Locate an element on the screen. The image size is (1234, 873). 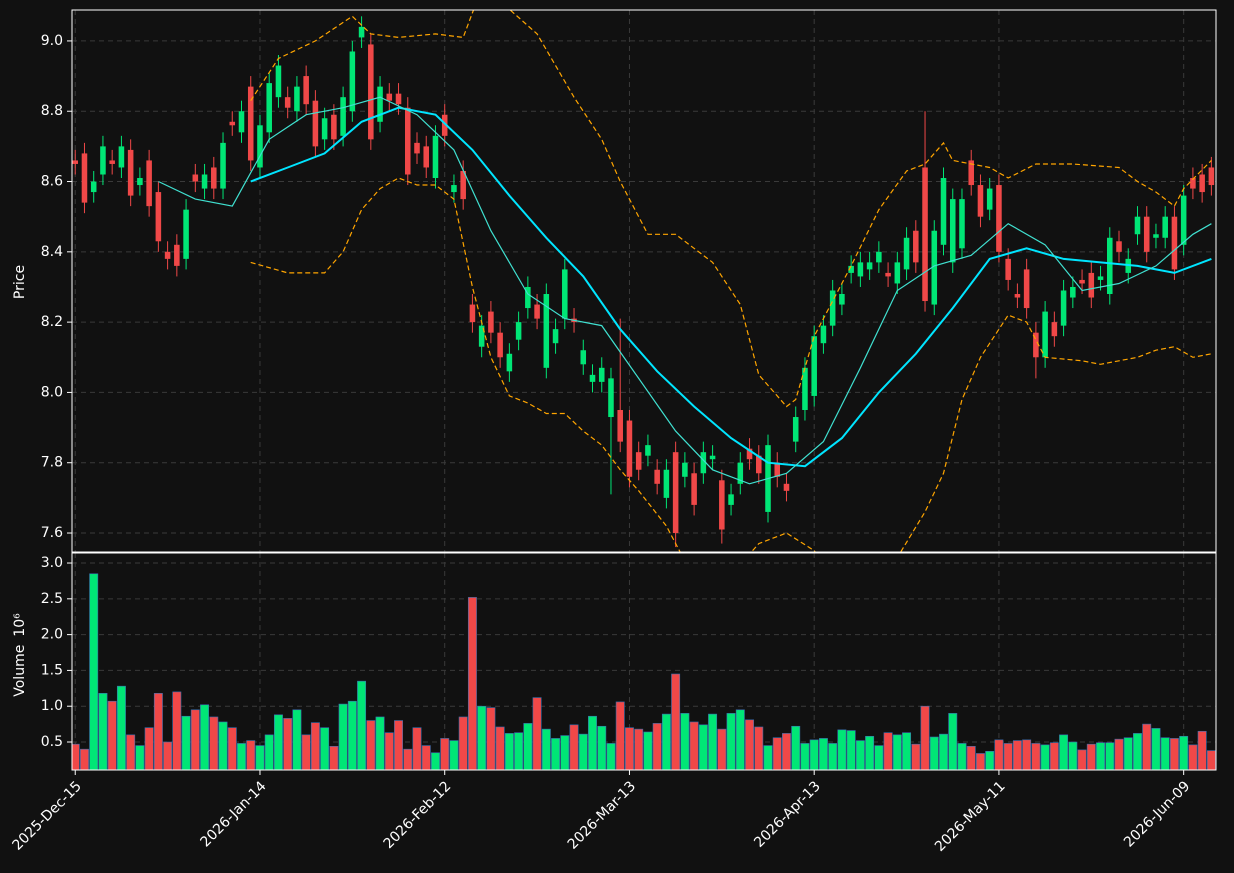
y-tick-label: 7.6 is located at coordinates (52, 533).